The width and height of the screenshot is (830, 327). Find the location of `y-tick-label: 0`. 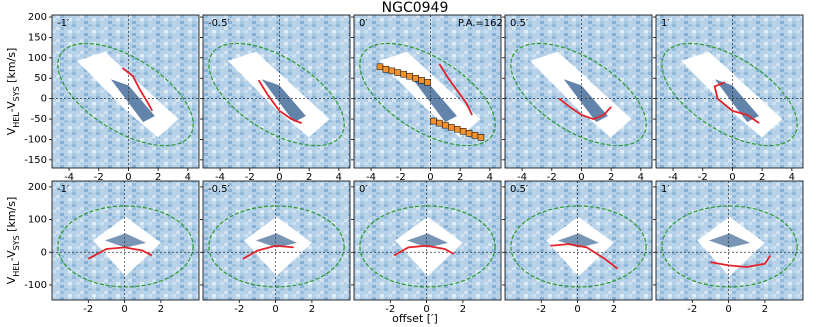

y-tick-label: 0 is located at coordinates (44, 252).